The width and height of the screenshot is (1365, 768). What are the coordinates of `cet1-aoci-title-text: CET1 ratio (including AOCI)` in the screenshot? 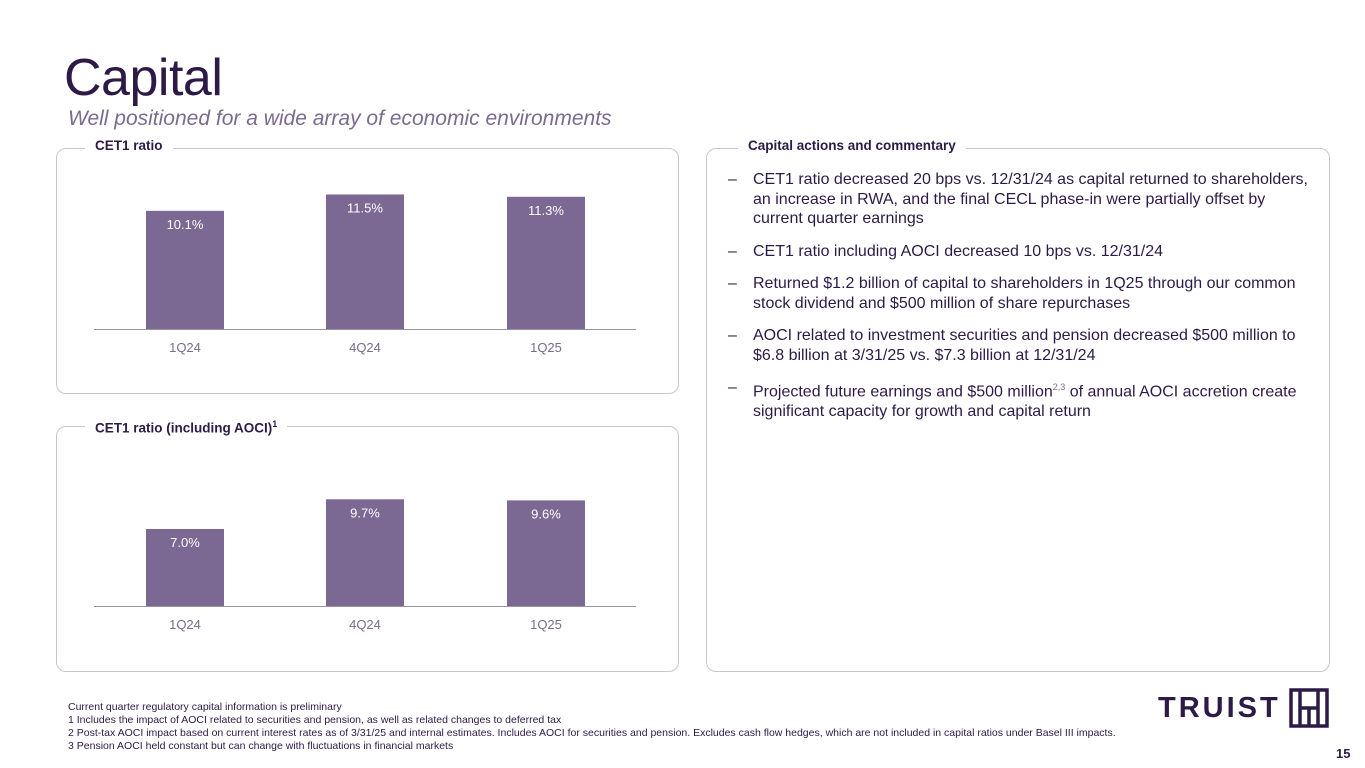 It's located at (184, 428).